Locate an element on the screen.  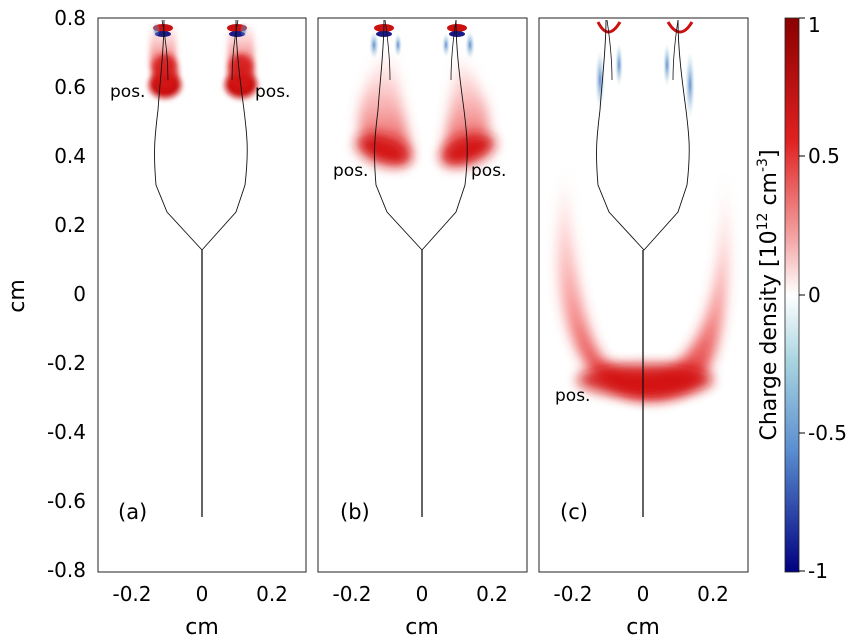
colorbar-tick-label: 0.5 is located at coordinates (824, 156).